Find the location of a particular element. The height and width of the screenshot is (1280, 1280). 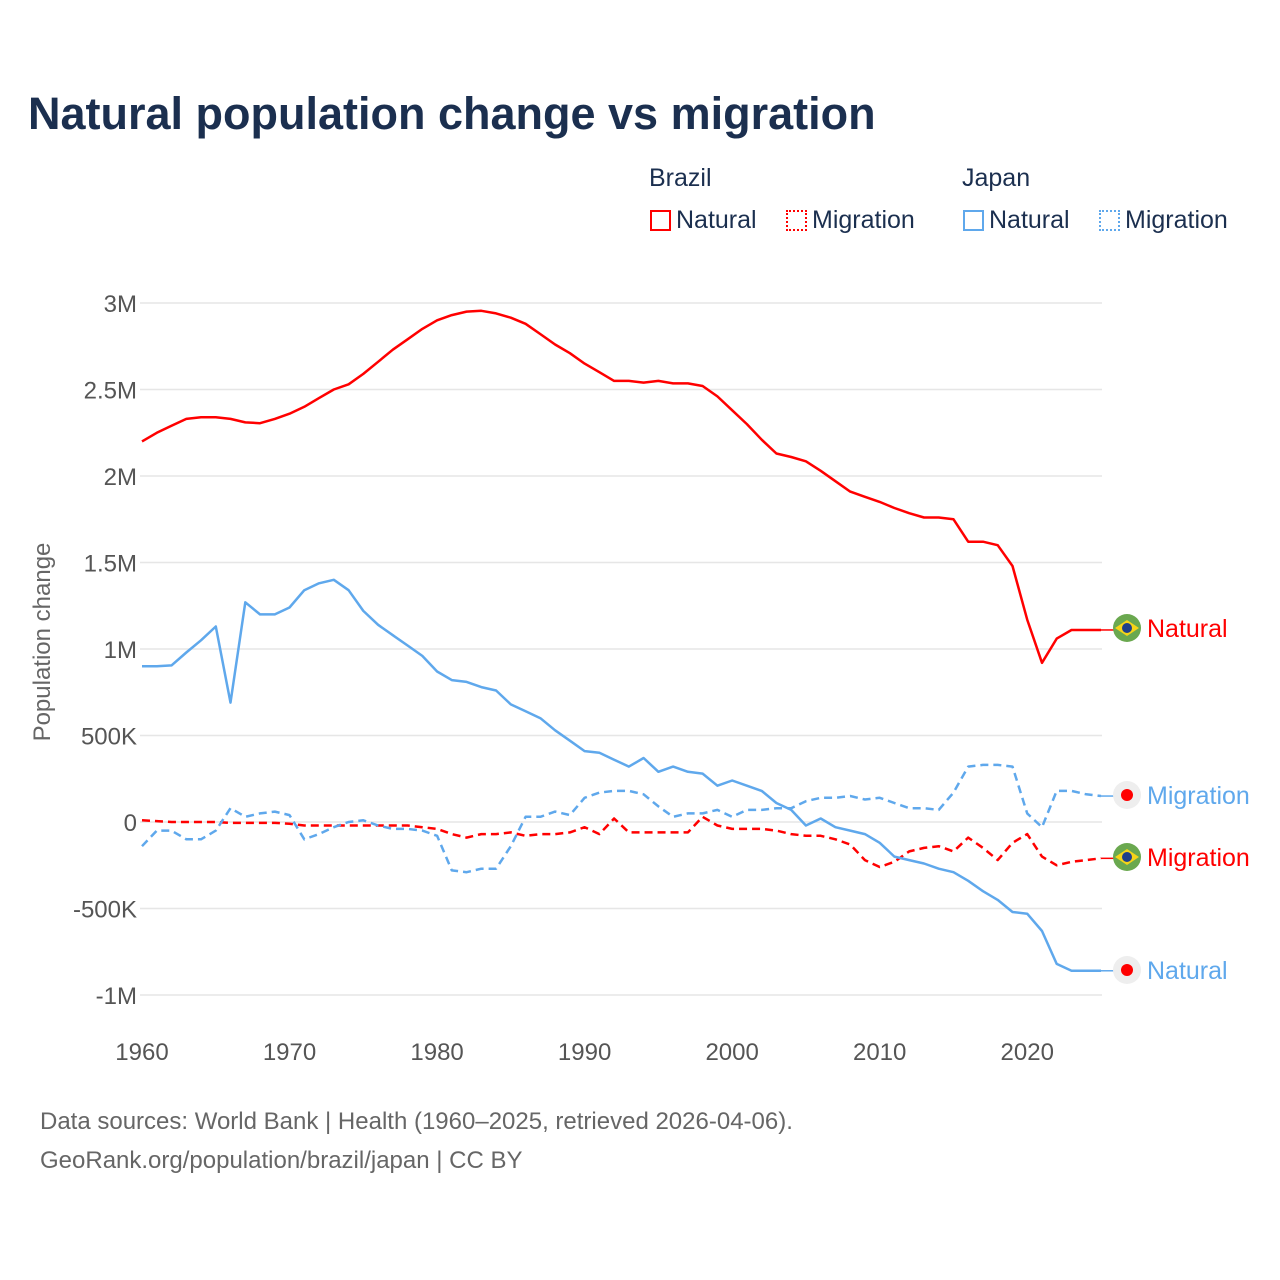

series-line-japan-migration is located at coordinates (621, 818).